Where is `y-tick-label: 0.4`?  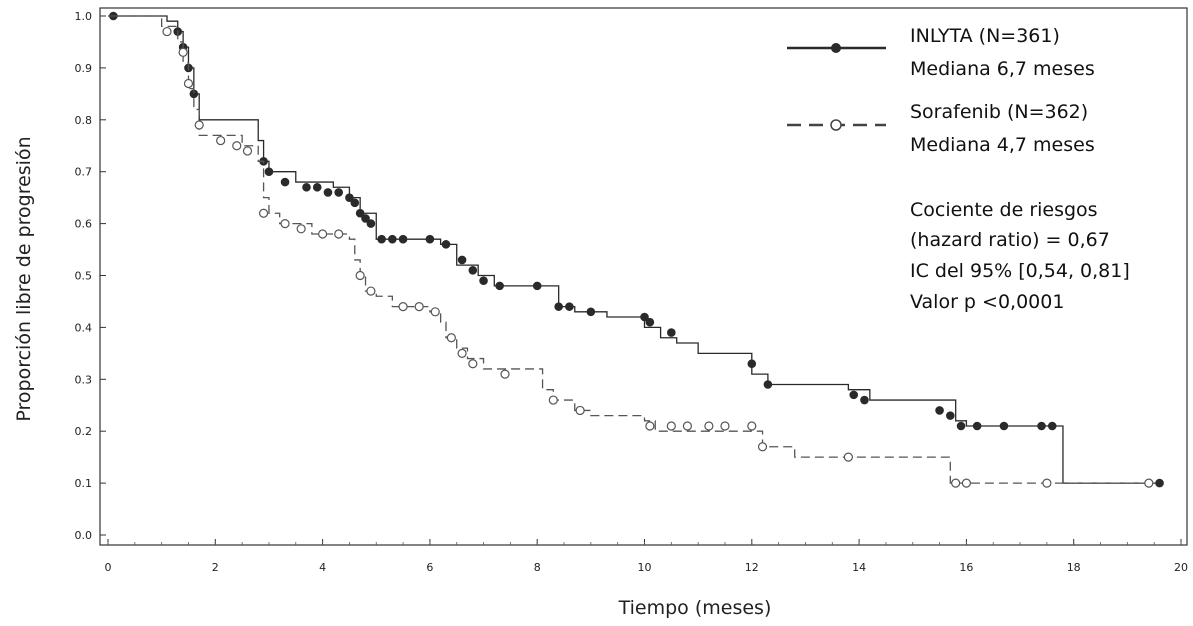 y-tick-label: 0.4 is located at coordinates (84, 327).